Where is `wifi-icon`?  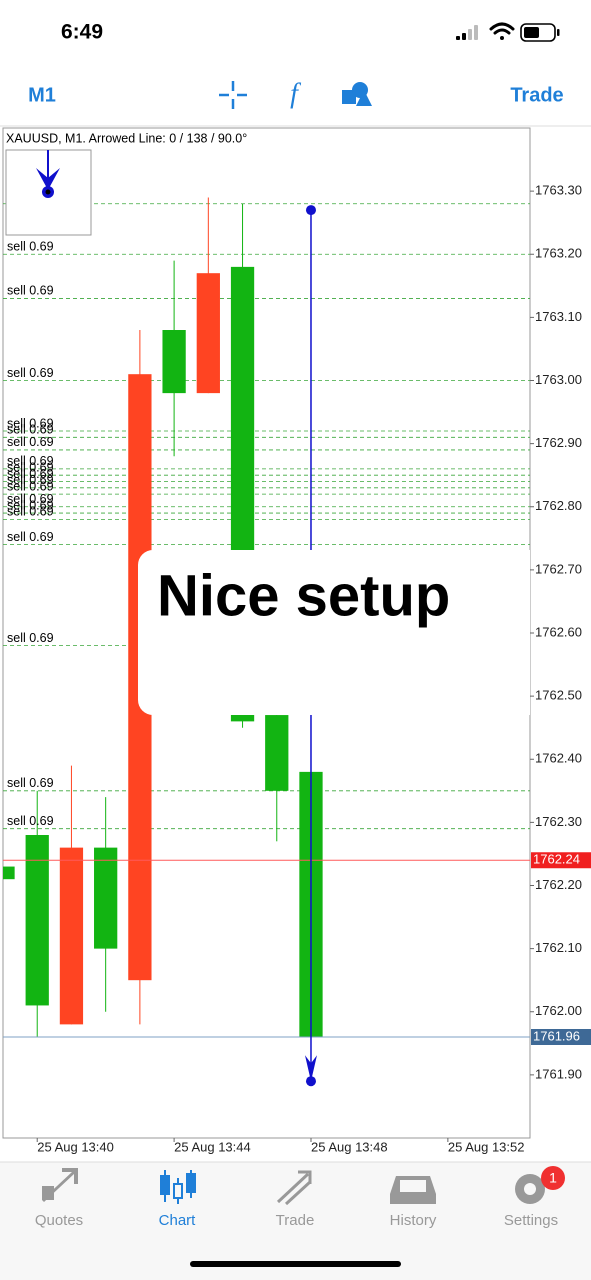 wifi-icon is located at coordinates (502, 31).